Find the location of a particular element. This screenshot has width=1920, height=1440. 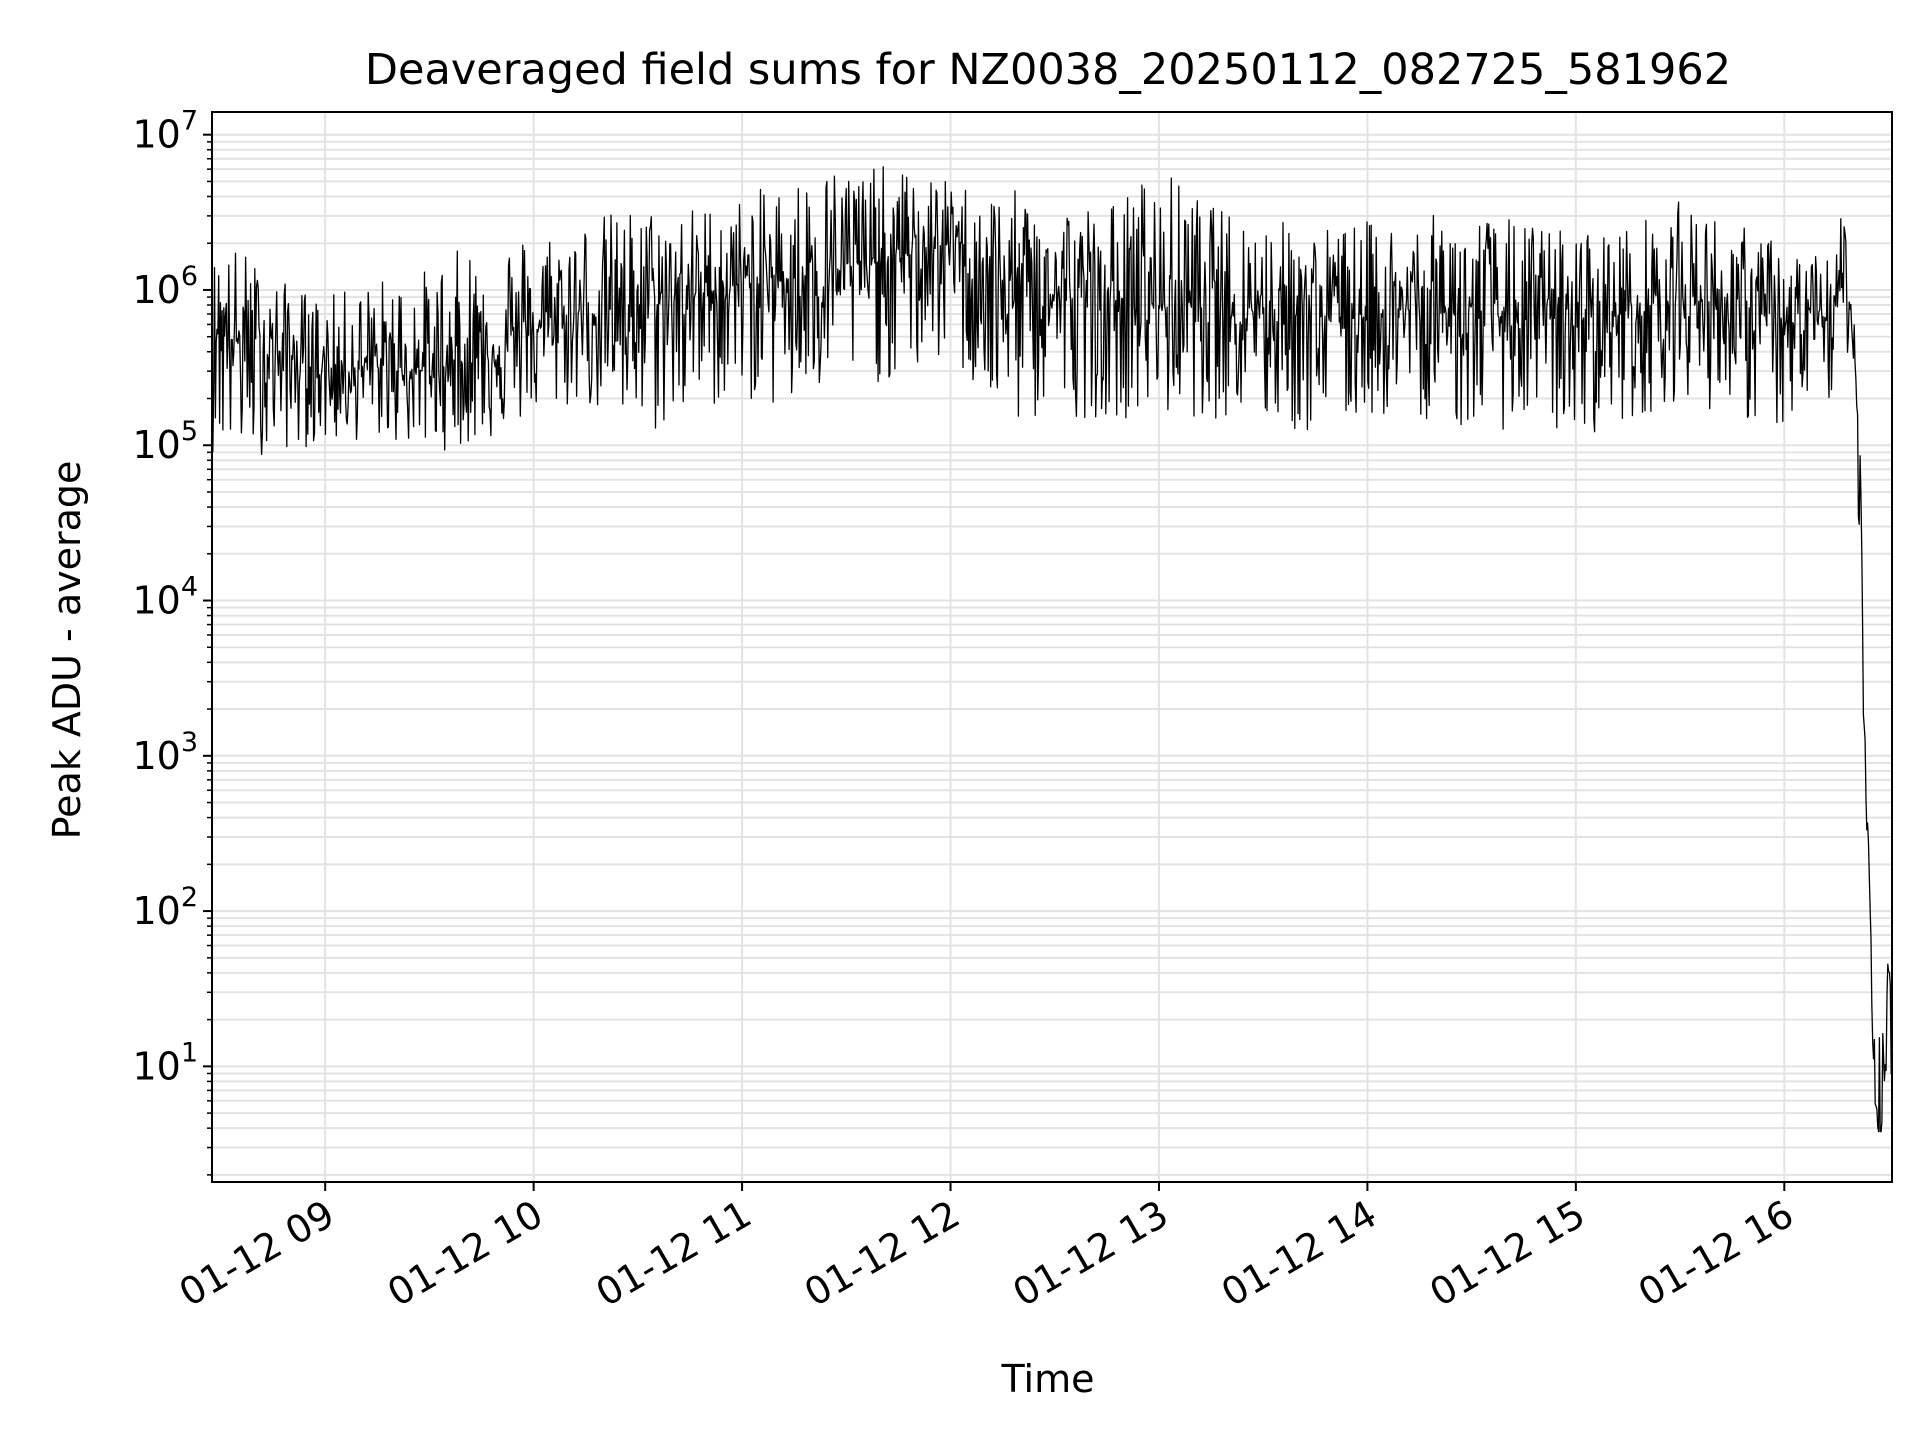

y-tick-label: 10¹ is located at coordinates (165, 1062).